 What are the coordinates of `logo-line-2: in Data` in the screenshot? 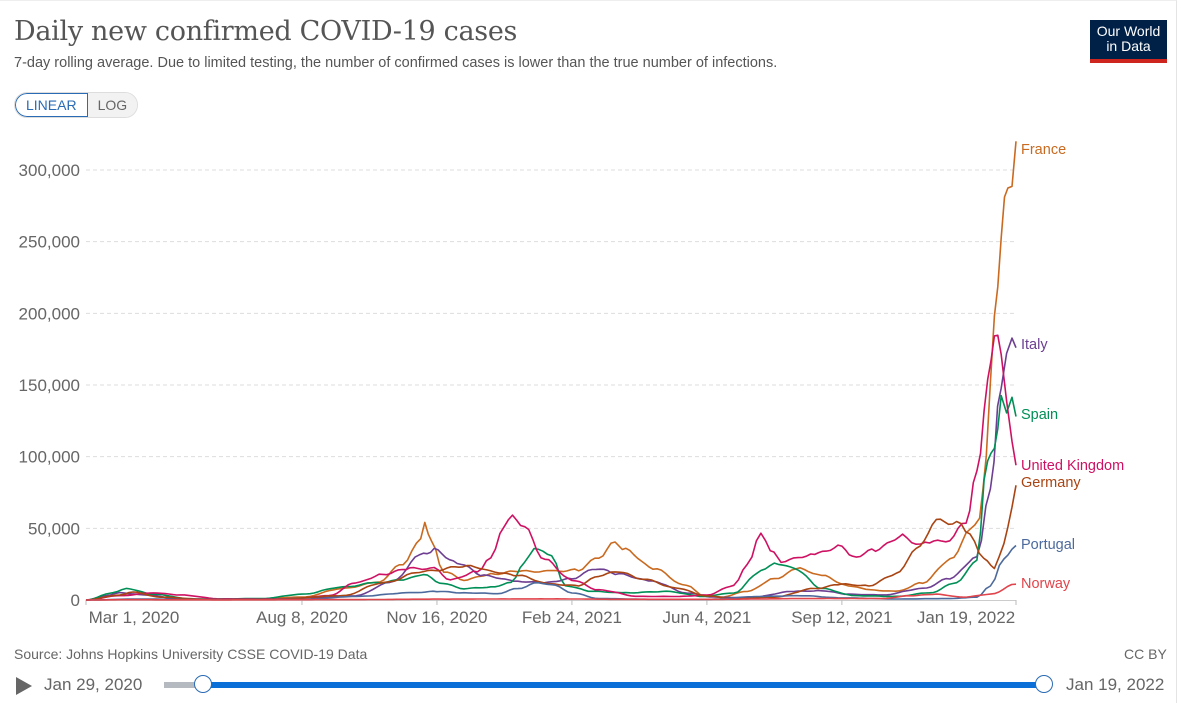 It's located at (1128, 46).